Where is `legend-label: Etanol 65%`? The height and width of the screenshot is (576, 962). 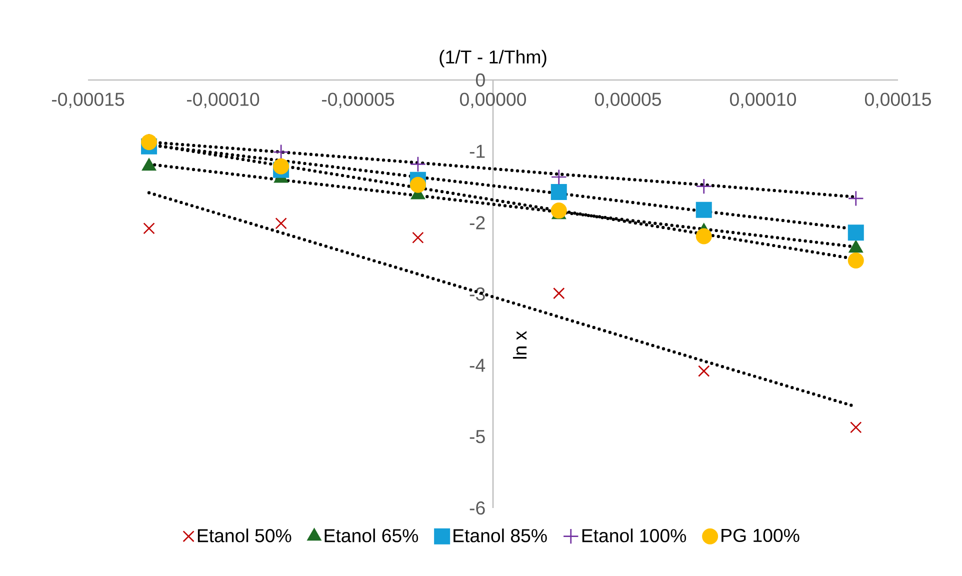
legend-label: Etanol 65% is located at coordinates (371, 535).